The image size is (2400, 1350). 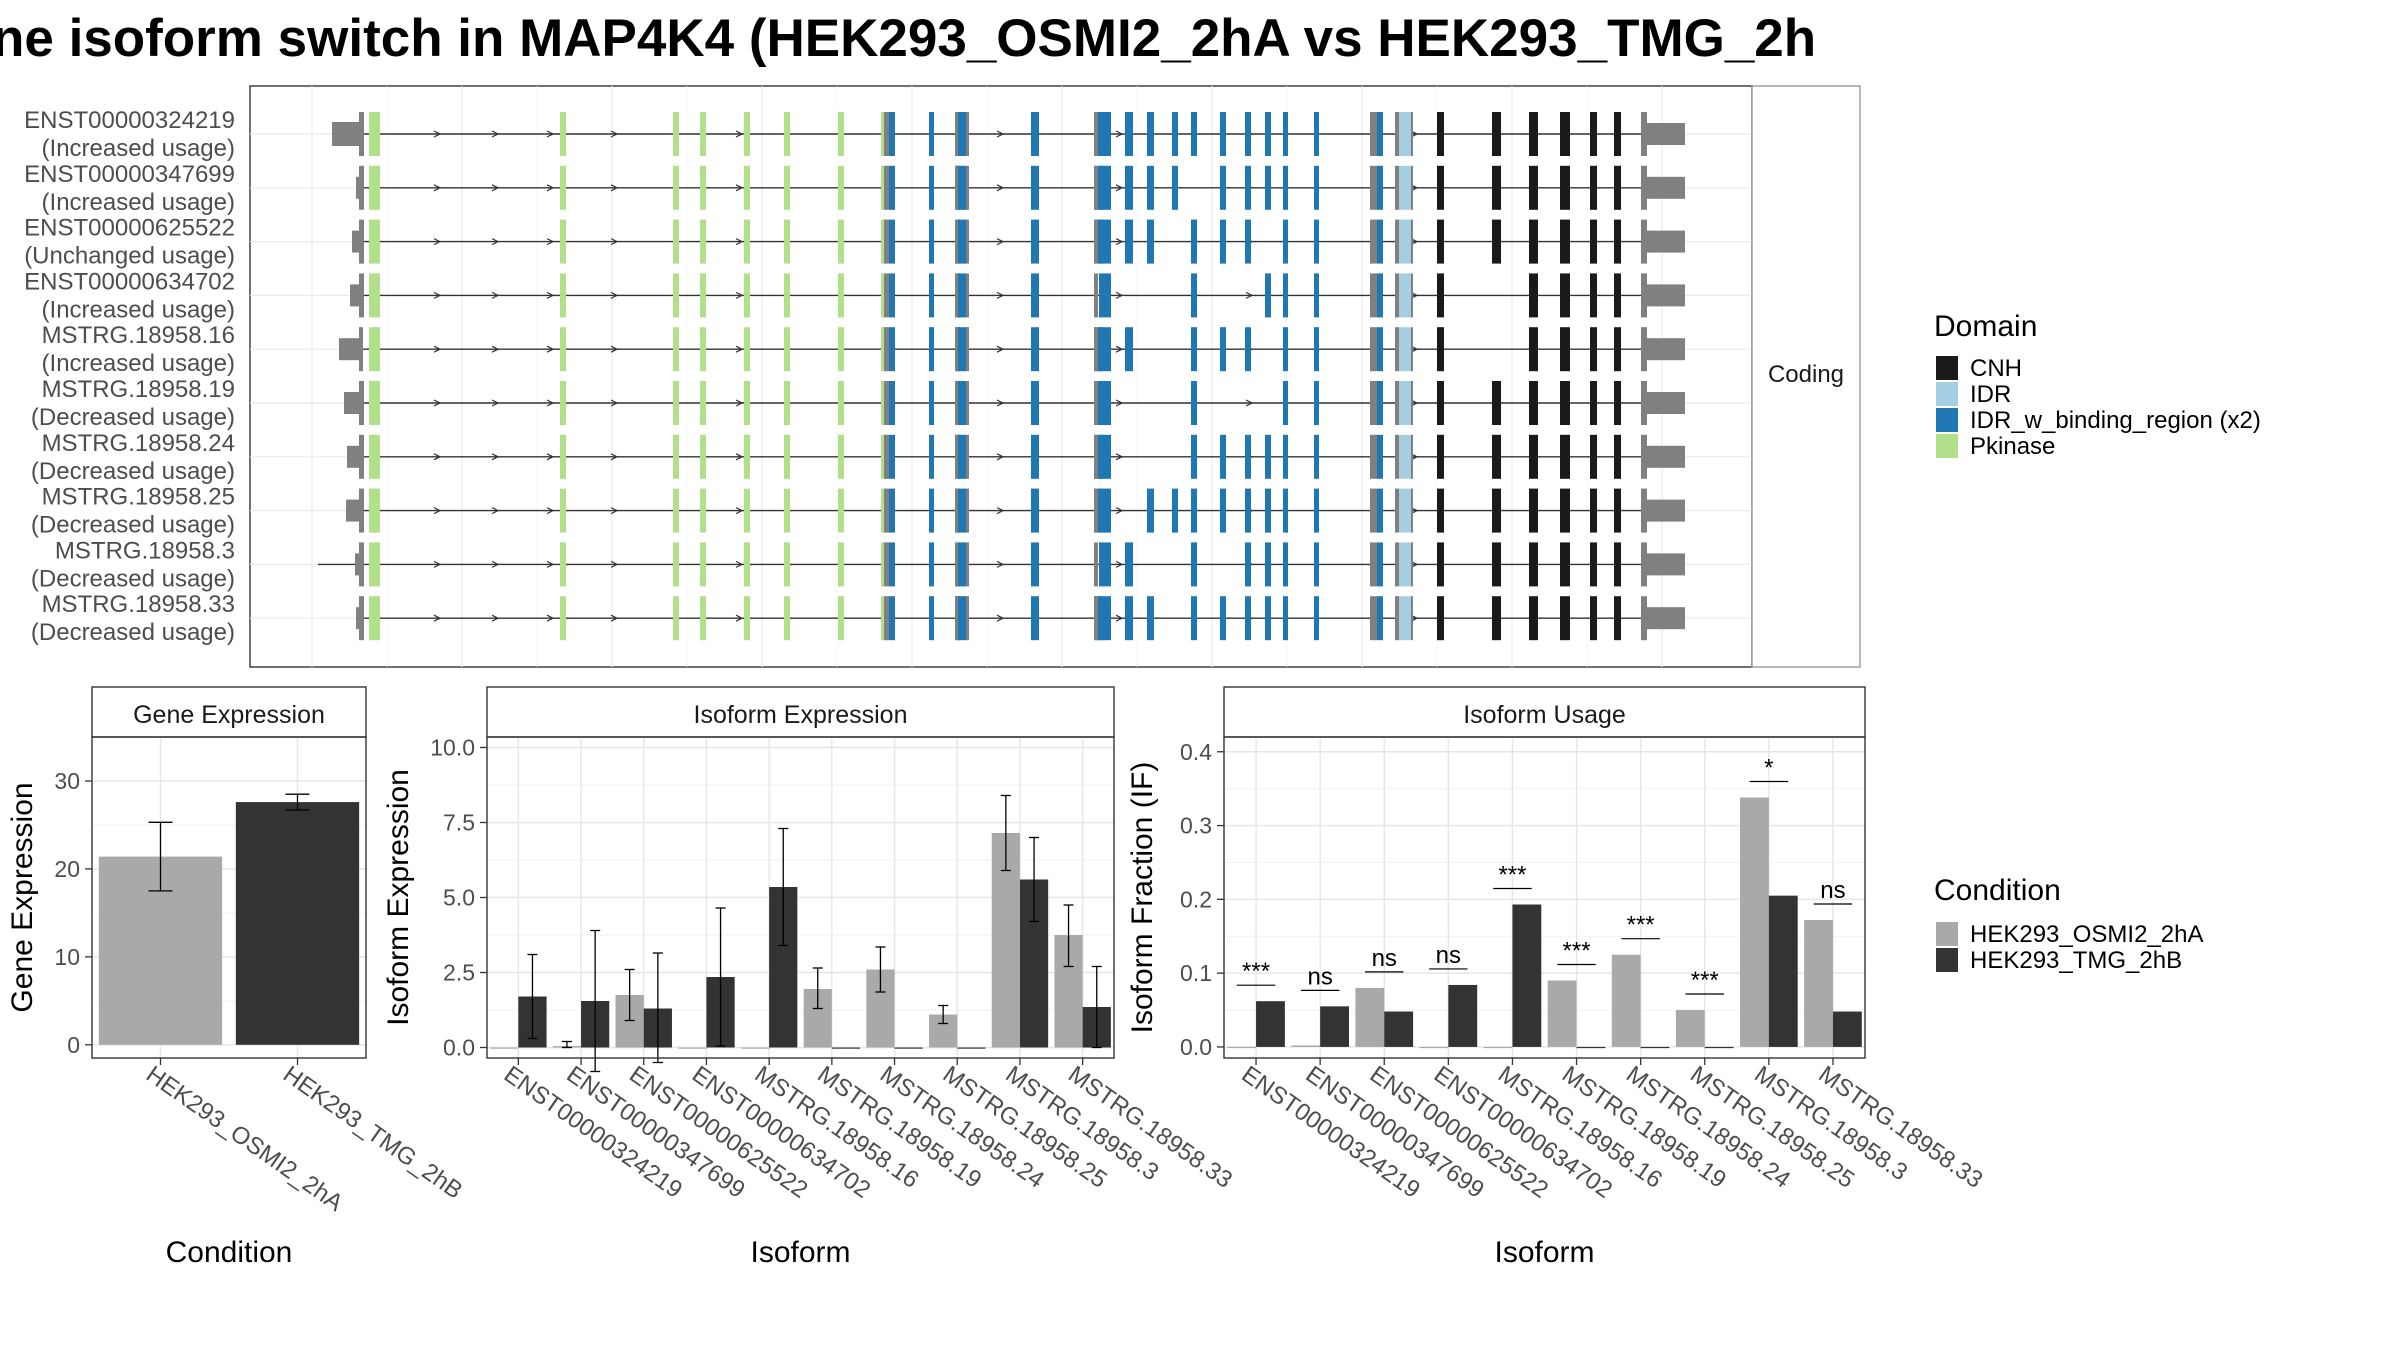 What do you see at coordinates (1142, 898) in the screenshot?
I see `y-axis-title: Isoform Fraction (IF)` at bounding box center [1142, 898].